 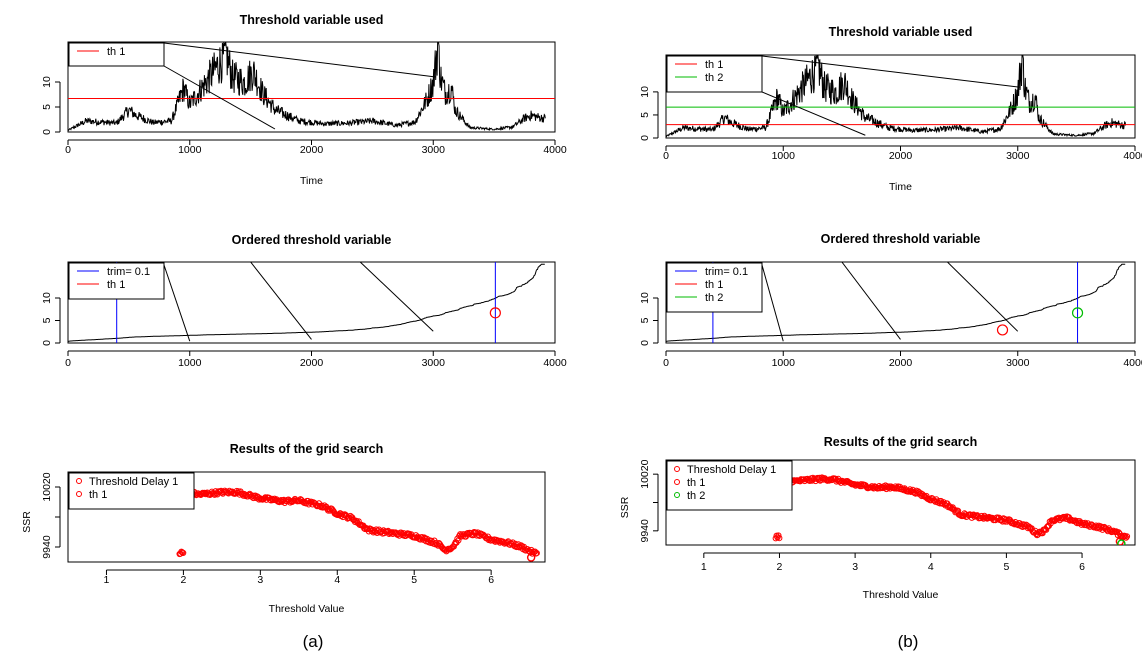 What do you see at coordinates (901, 239) in the screenshot?
I see `panel-b-ordered-plot-title: Ordered threshold variable` at bounding box center [901, 239].